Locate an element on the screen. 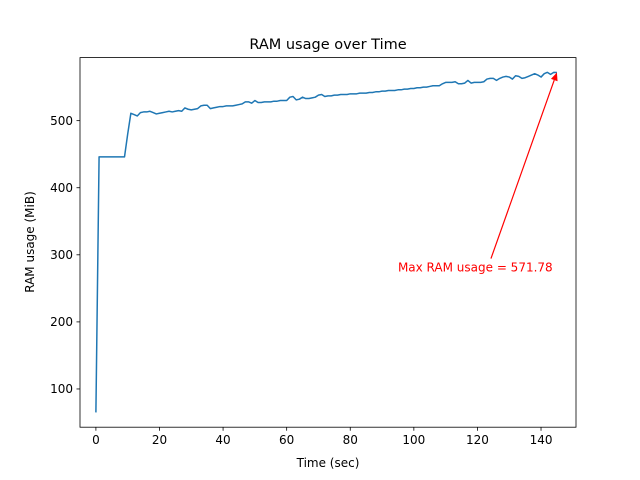 This screenshot has height=480, width=640. chart-title: RAM usage over Time is located at coordinates (327, 45).